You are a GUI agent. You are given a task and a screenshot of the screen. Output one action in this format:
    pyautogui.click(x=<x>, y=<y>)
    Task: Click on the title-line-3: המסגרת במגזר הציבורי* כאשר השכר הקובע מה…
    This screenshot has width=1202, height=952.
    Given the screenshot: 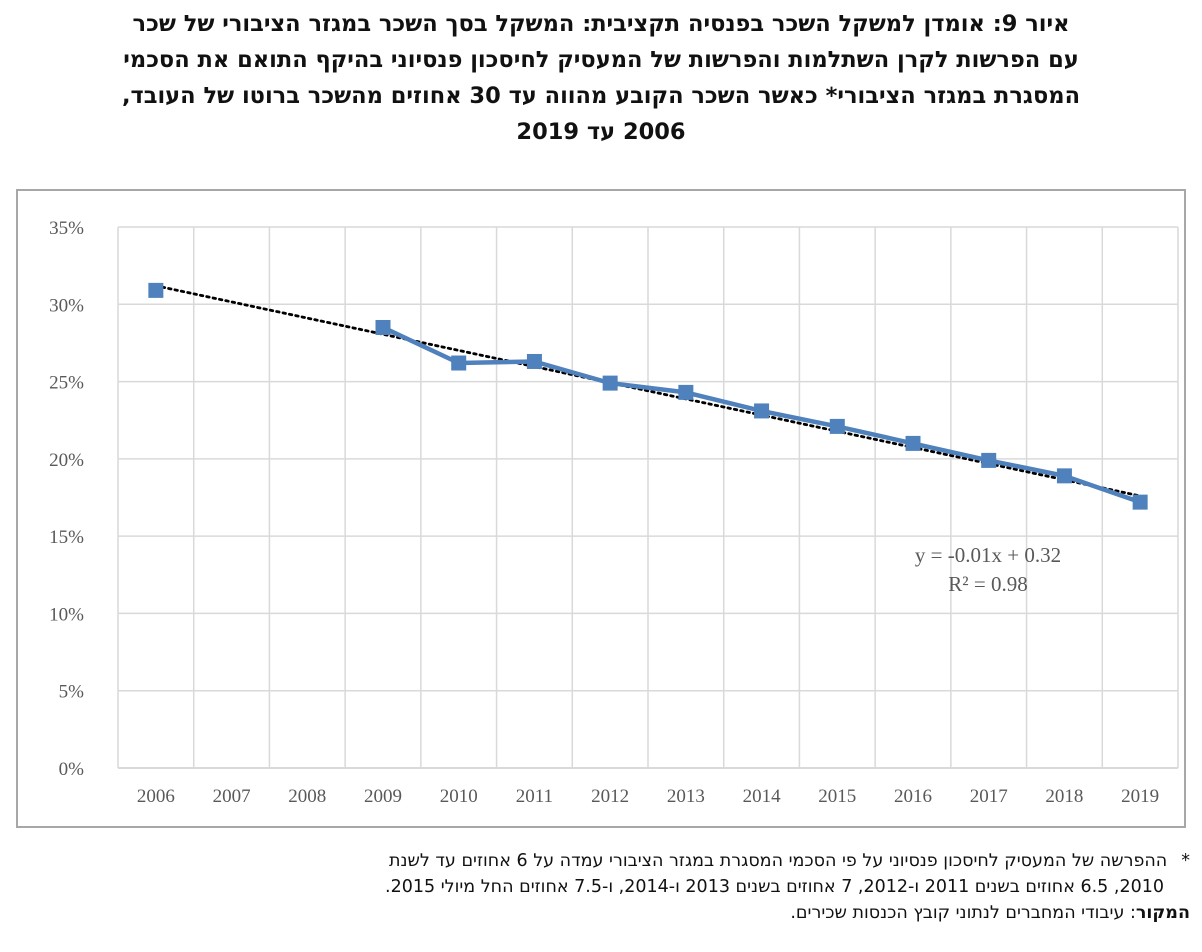 What is the action you would take?
    pyautogui.click(x=601, y=96)
    